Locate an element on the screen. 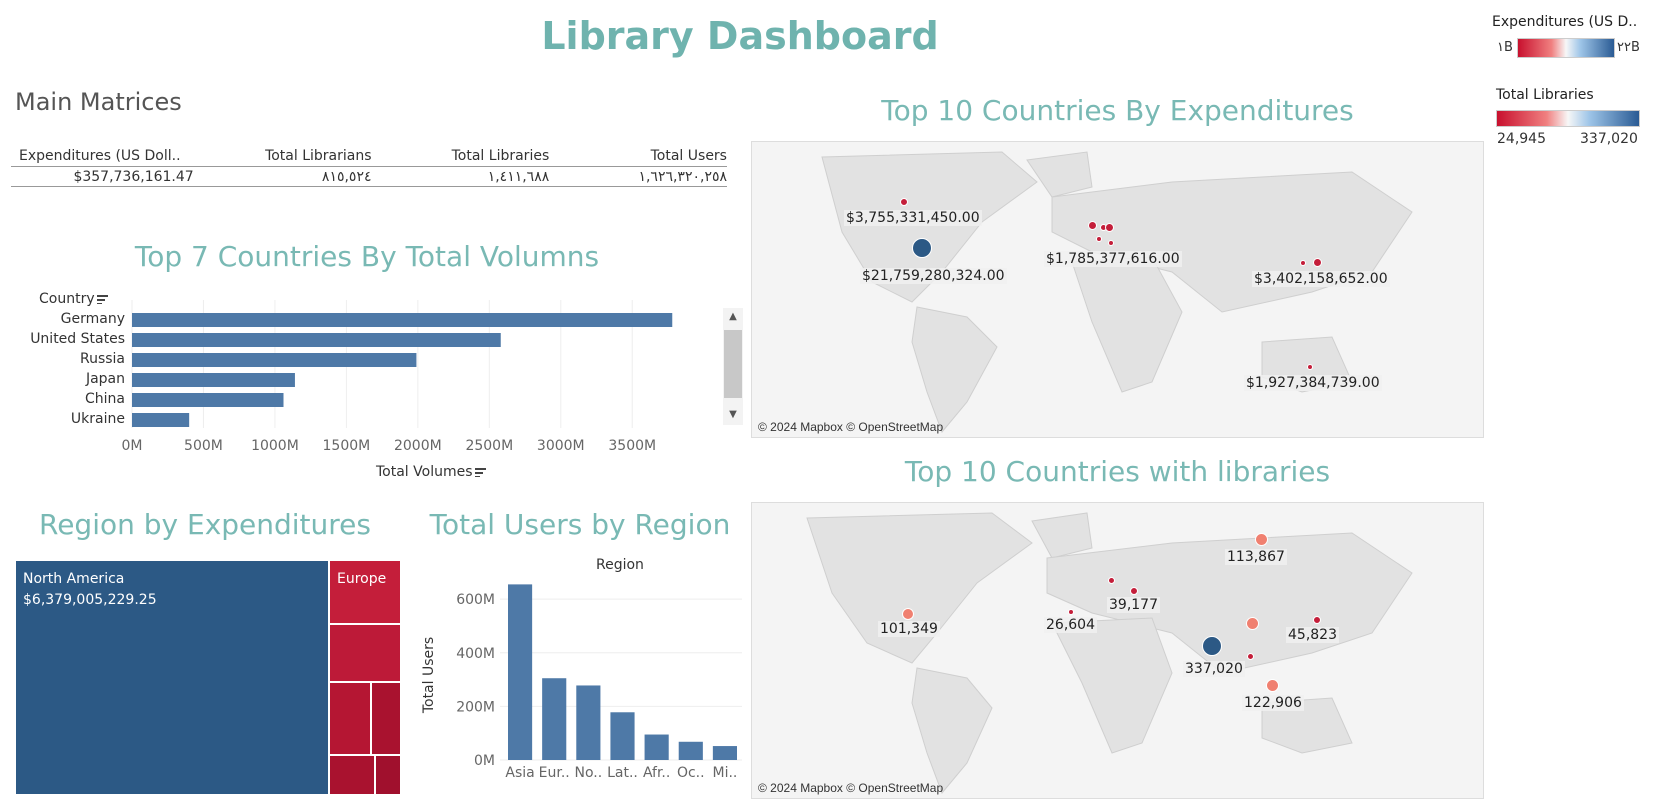 The width and height of the screenshot is (1657, 806). legend-libraries-gradient is located at coordinates (1568, 118).